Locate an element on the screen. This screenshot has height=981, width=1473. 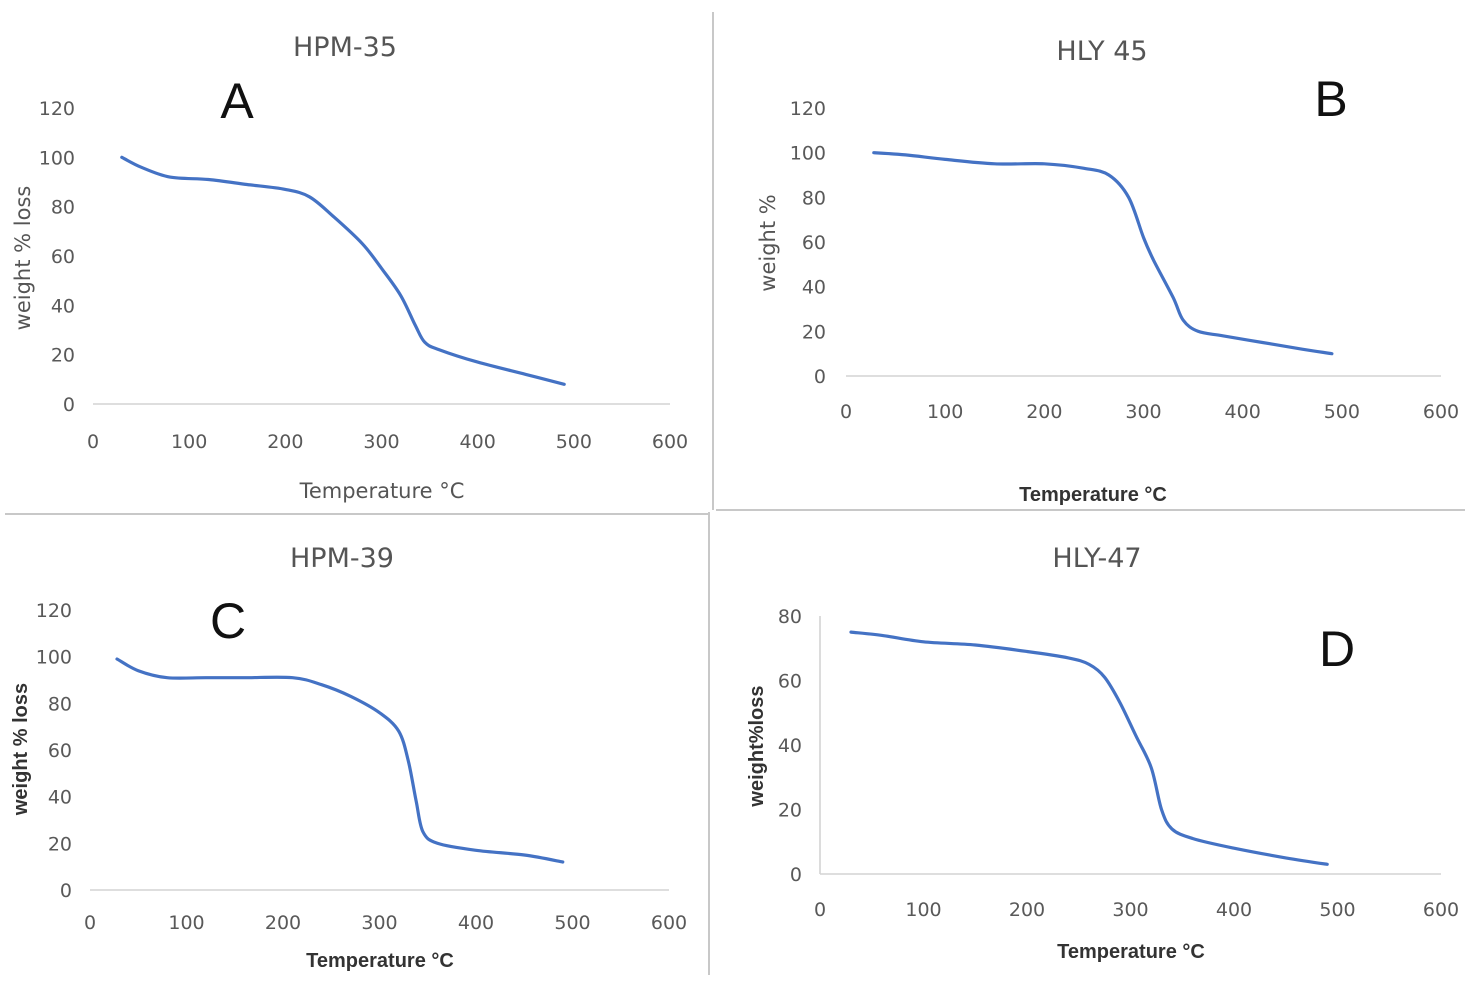
panel-letter: A is located at coordinates (237, 101).